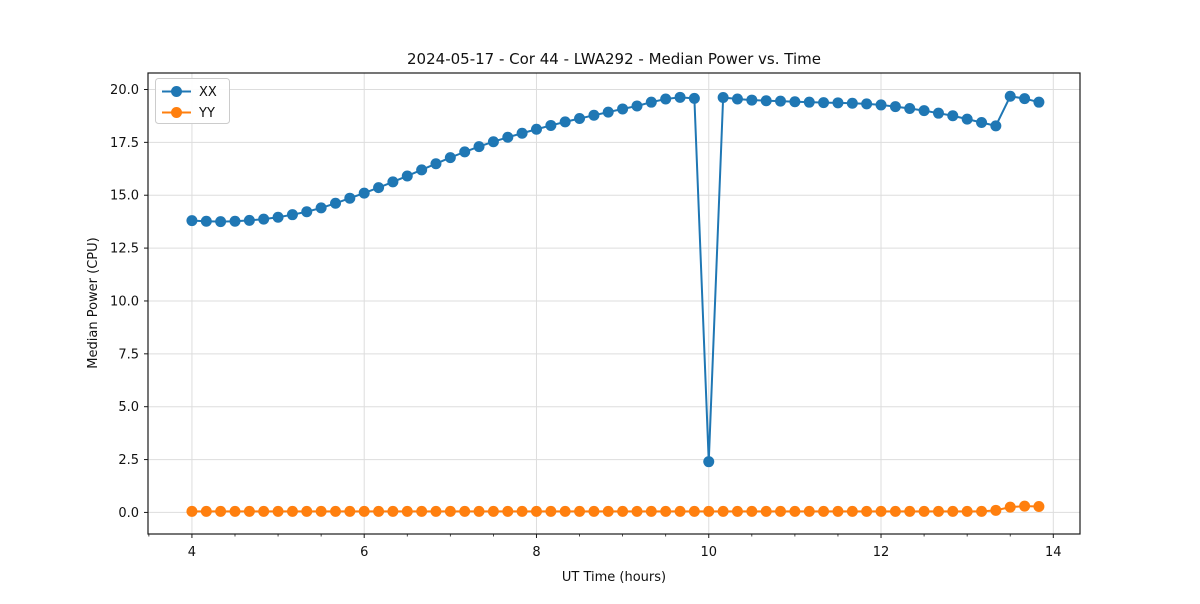 The width and height of the screenshot is (1200, 604). I want to click on legend-marker-xx, so click(176, 91).